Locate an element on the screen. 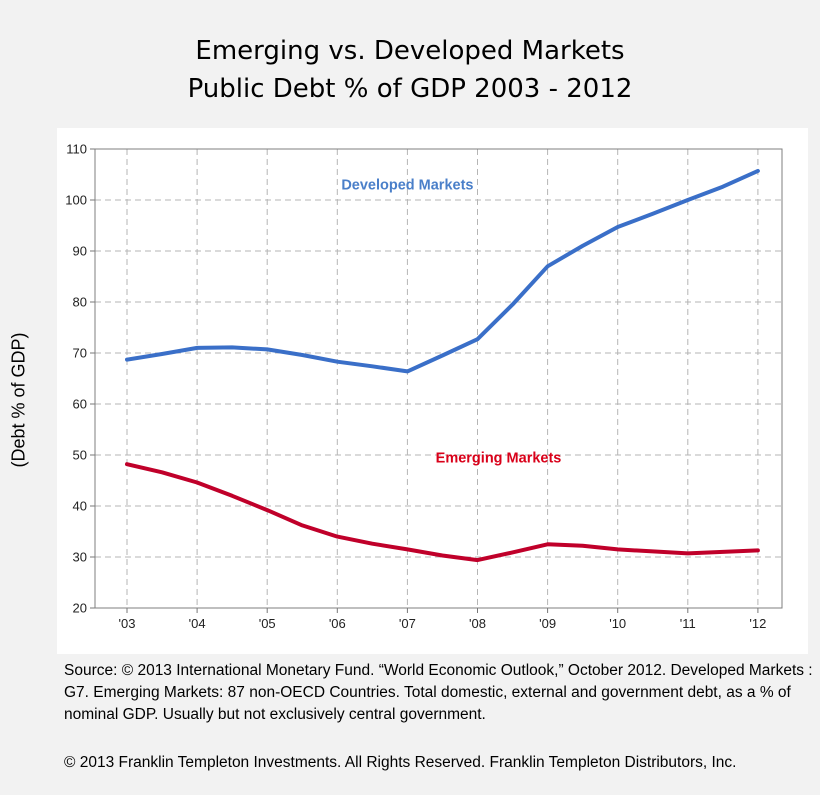 This screenshot has height=795, width=820. chart-title-line-1: Emerging vs. Developed Markets is located at coordinates (410, 51).